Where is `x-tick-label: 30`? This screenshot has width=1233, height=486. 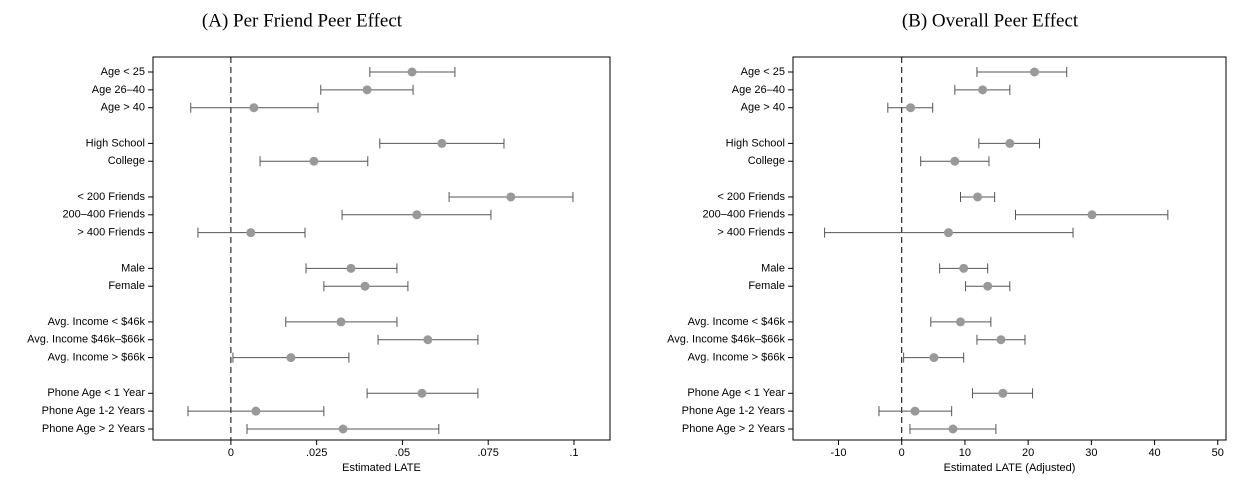 x-tick-label: 30 is located at coordinates (1091, 453).